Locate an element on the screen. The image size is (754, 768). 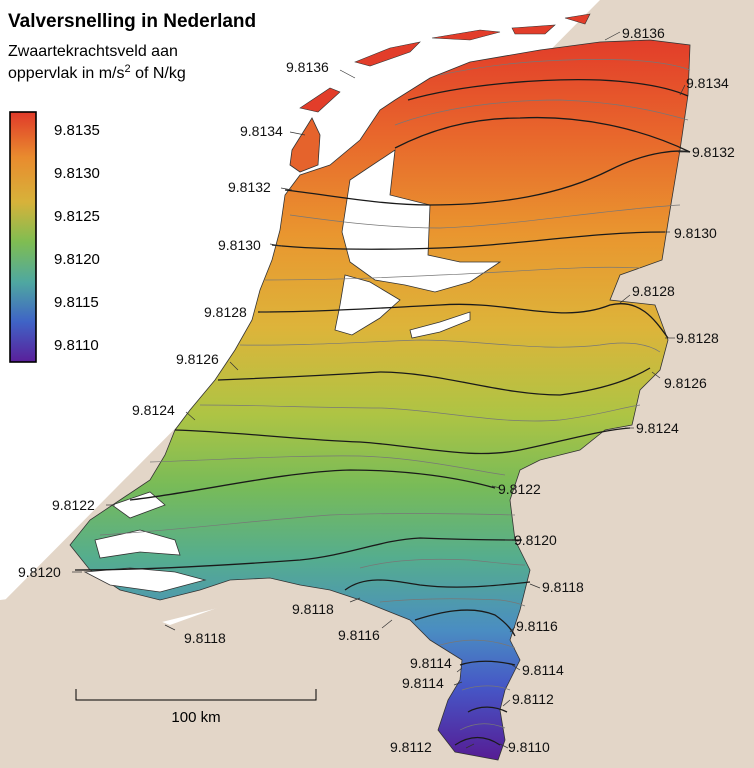
north-holland-tip is located at coordinates (305, 145).